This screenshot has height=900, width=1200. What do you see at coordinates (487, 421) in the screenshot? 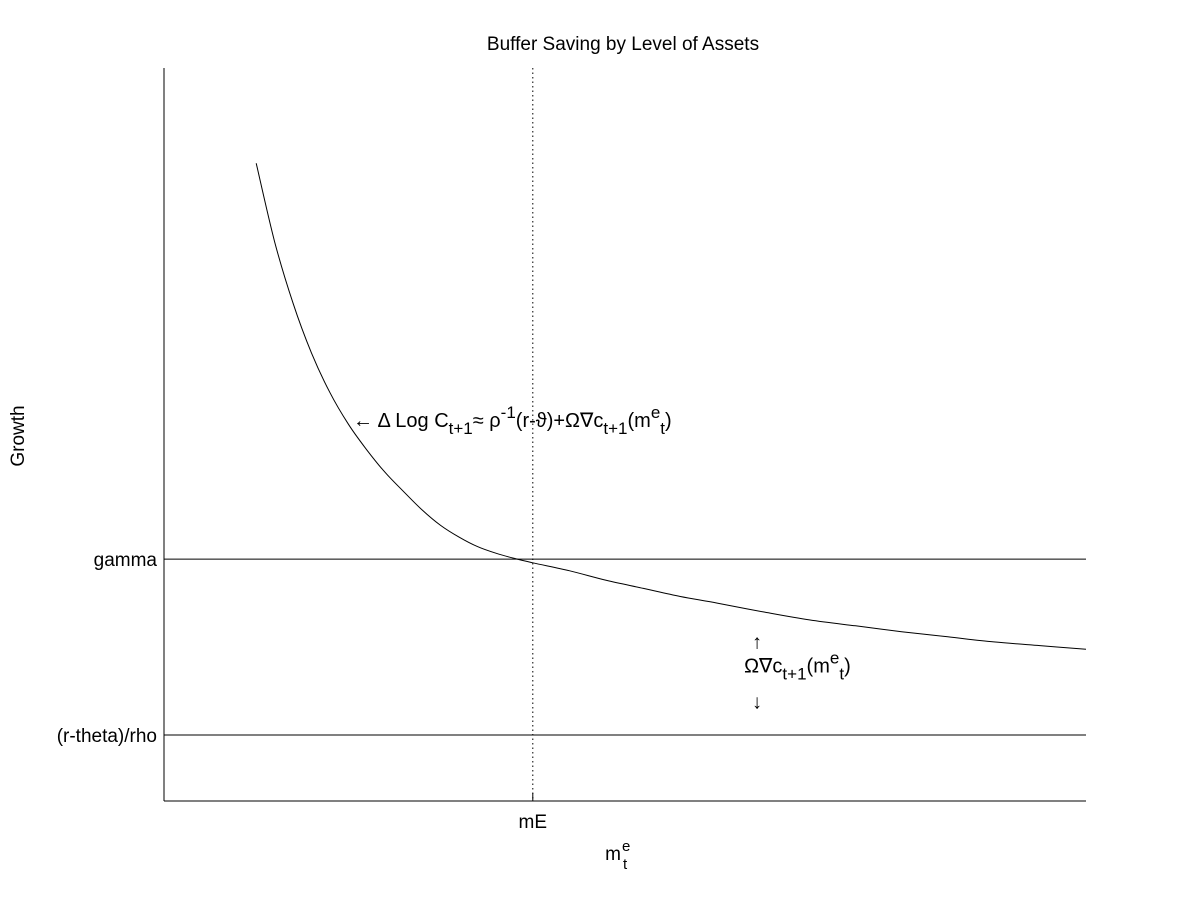
I see `annotation-segment: ≈ ρ` at bounding box center [487, 421].